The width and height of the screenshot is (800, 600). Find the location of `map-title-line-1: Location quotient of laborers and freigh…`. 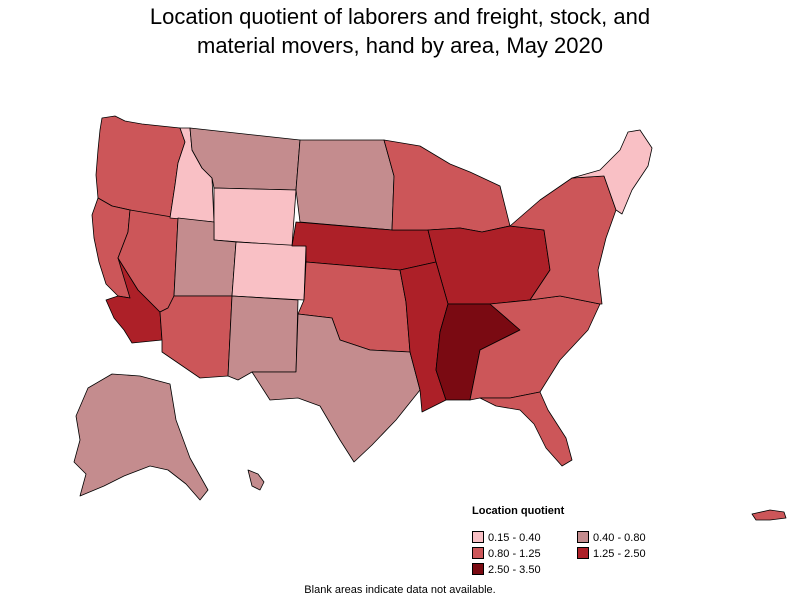

map-title-line-1: Location quotient of laborers and freigh… is located at coordinates (400, 16).